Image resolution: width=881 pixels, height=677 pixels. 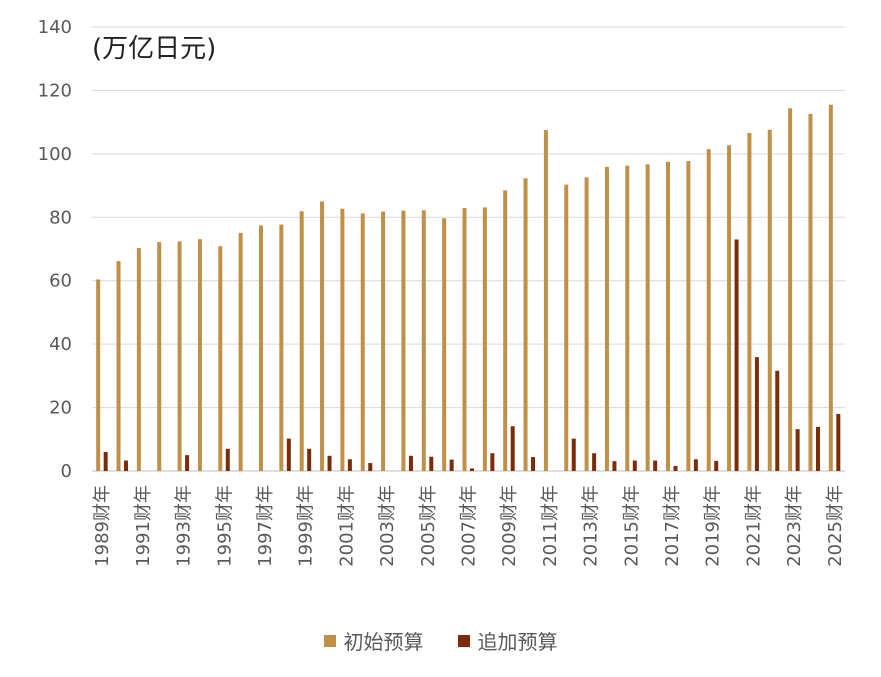 I want to click on x-tick-label: 2007财年, so click(x=469, y=526).